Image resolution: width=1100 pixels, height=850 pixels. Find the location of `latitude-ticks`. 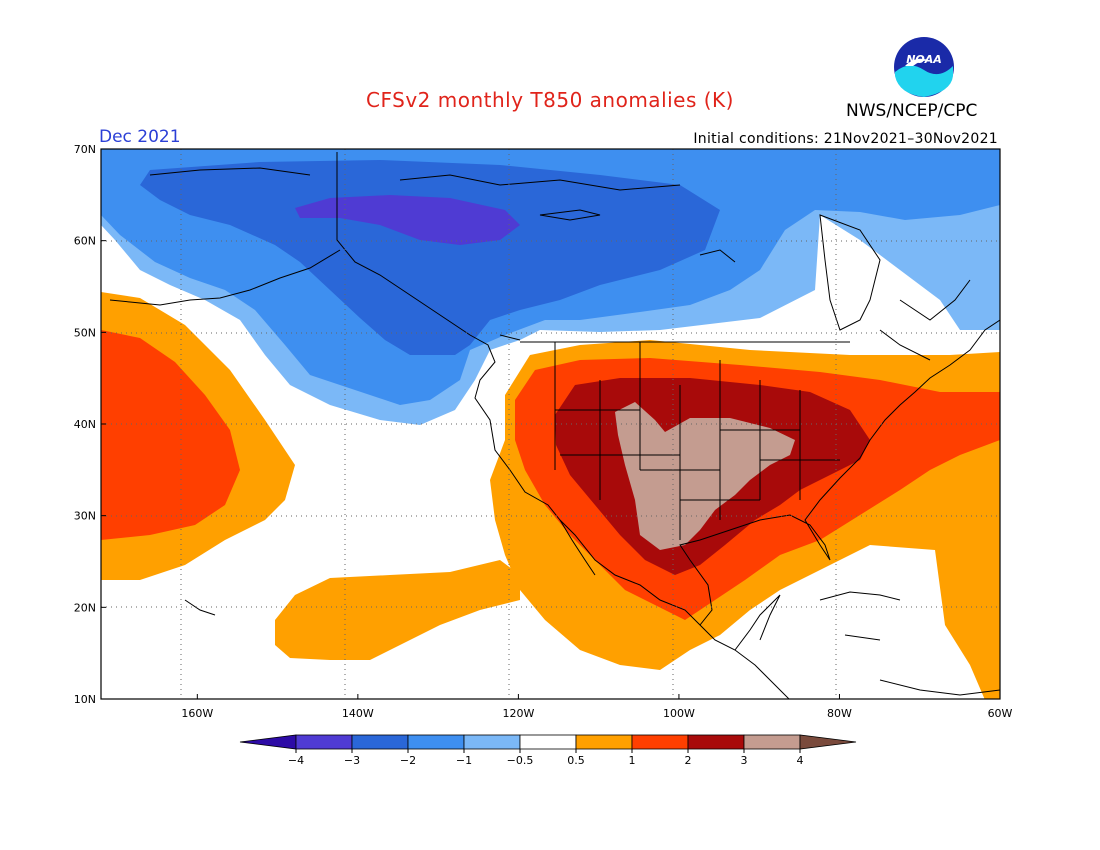

latitude-ticks is located at coordinates (103, 424).